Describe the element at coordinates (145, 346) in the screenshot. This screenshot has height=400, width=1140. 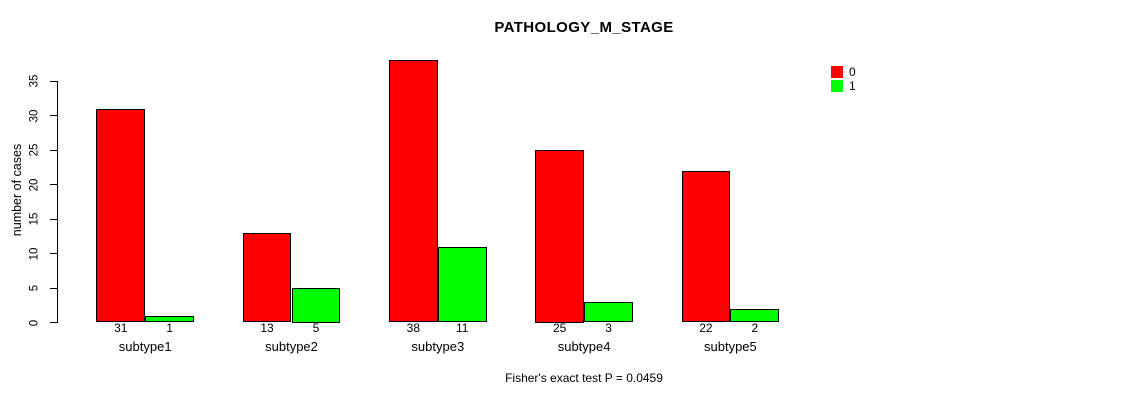
I see `x-category-label: subtype1` at that location.